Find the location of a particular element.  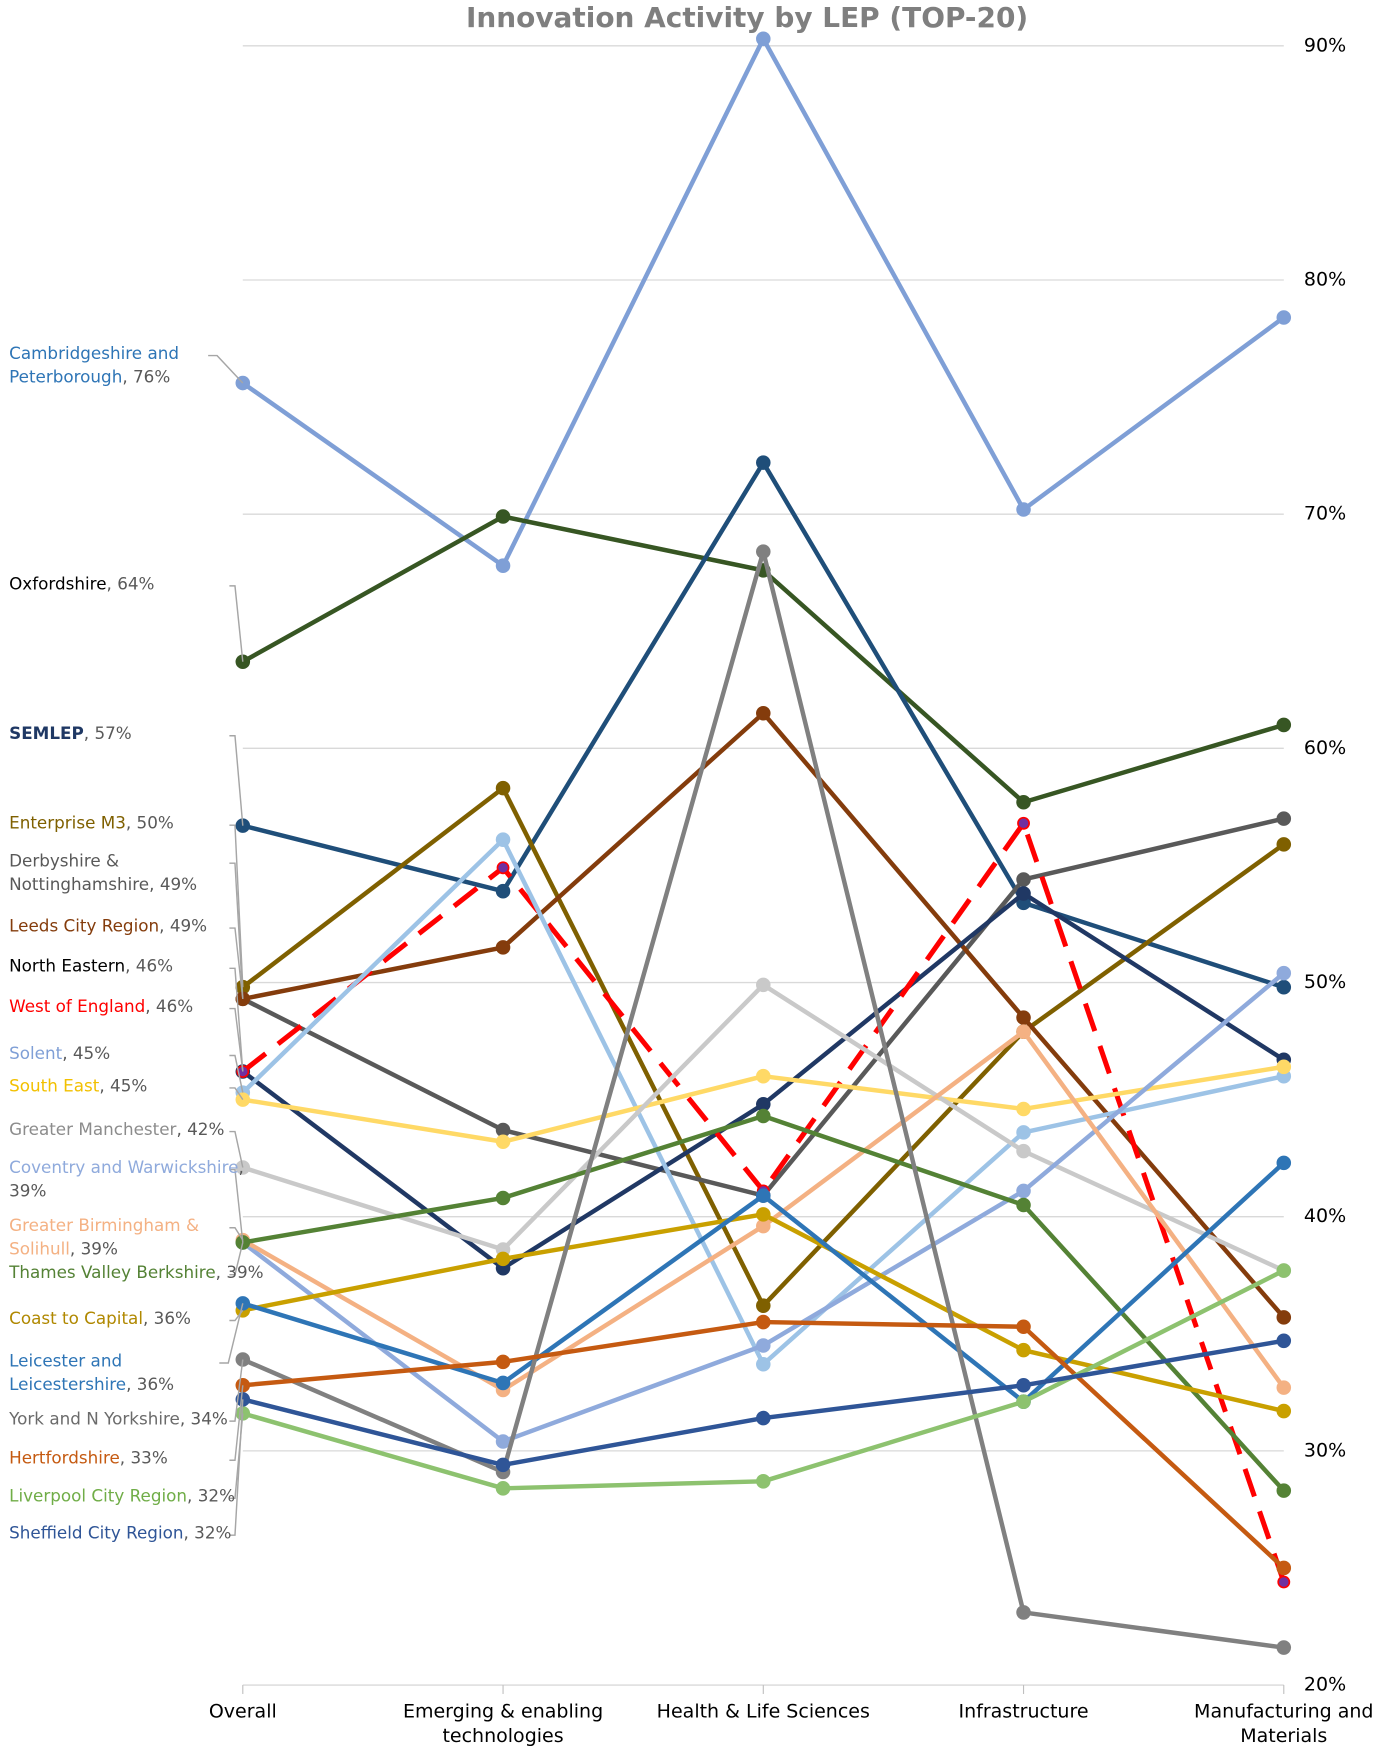

data-label: West of England46% is located at coordinates (121, 1006).